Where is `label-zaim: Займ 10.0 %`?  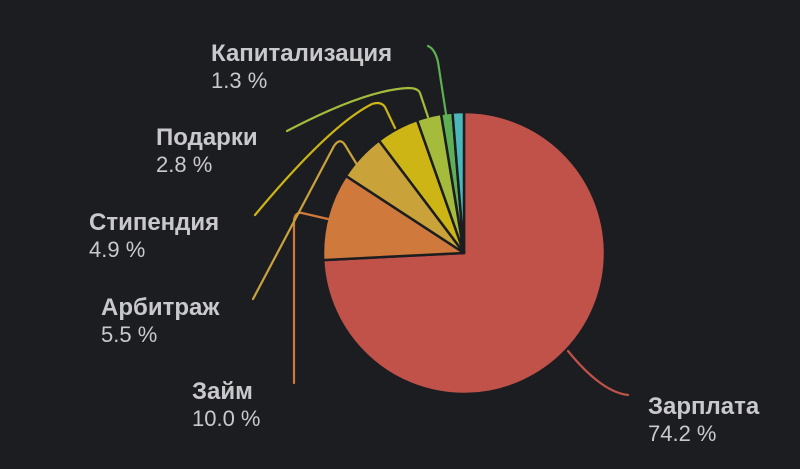
label-zaim: Займ 10.0 % is located at coordinates (226, 404).